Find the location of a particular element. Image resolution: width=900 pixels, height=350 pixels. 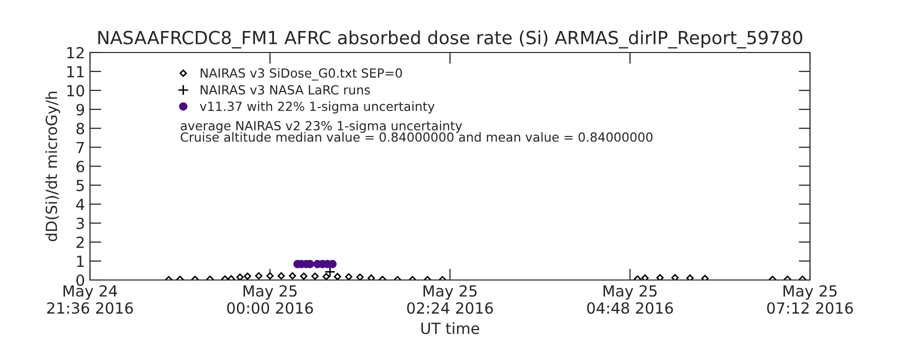

x-tick-label: May 25 07:12 2016 is located at coordinates (810, 299).